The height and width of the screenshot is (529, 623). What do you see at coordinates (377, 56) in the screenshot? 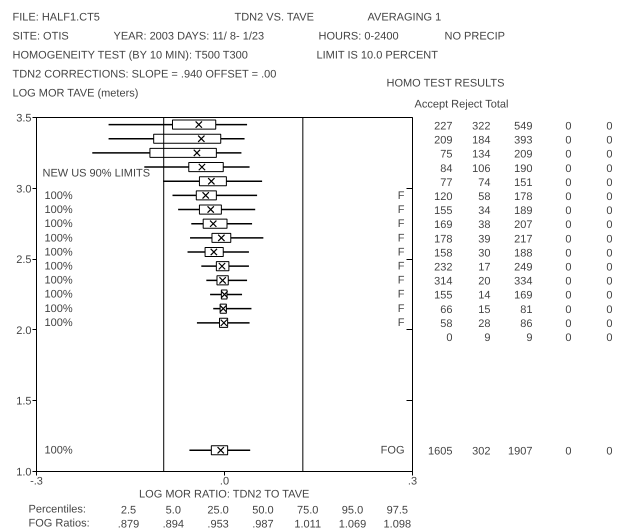
I see `text: LIMIT IS 10.0 PERCENT` at bounding box center [377, 56].